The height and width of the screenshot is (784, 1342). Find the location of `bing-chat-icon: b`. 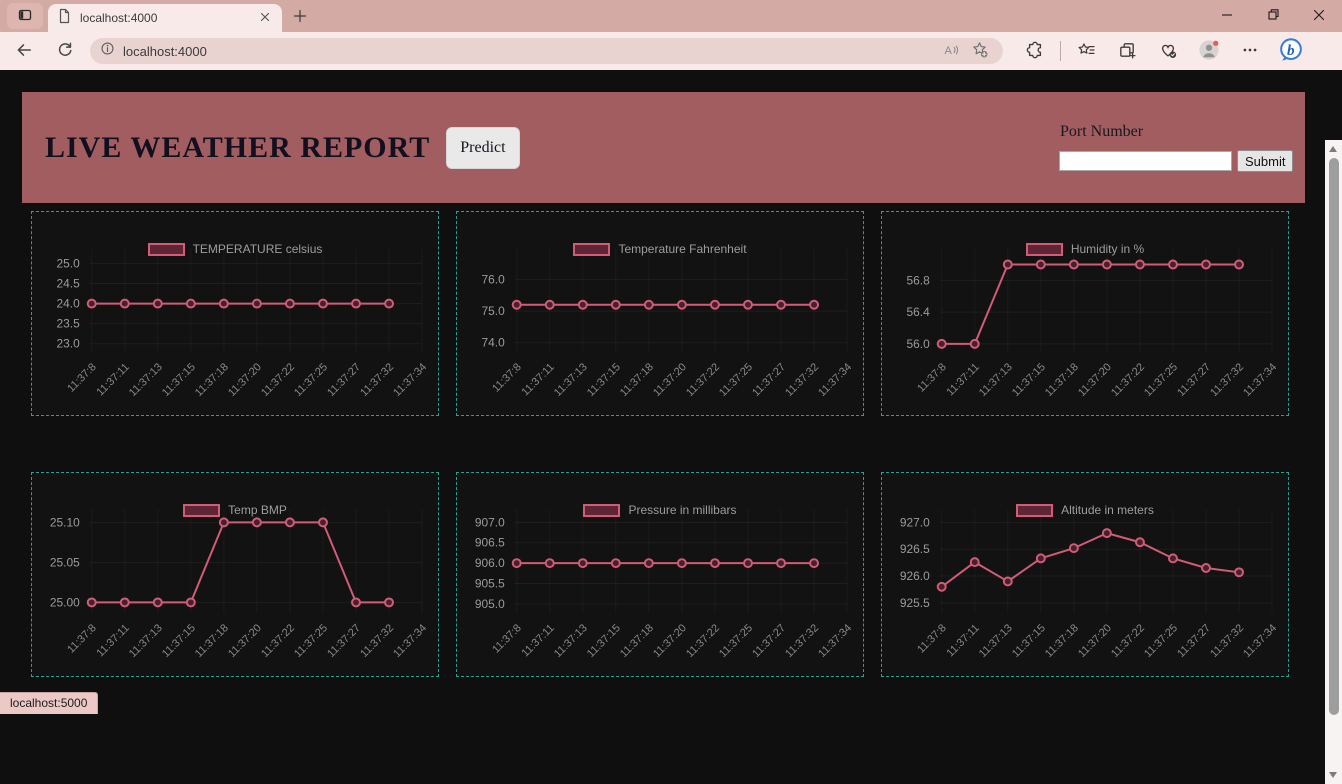

bing-chat-icon: b is located at coordinates (1291, 51).